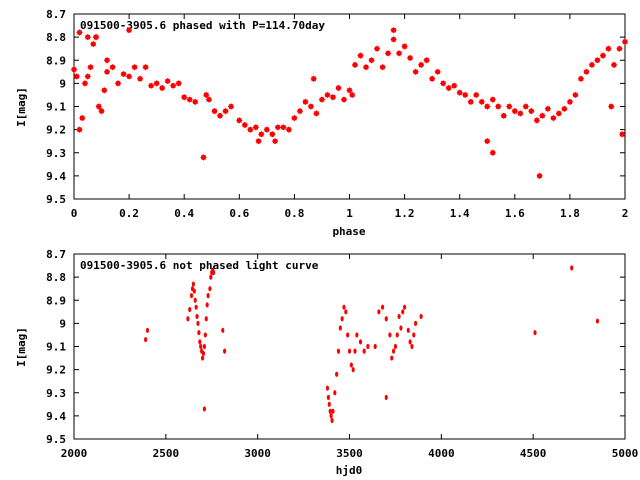  Describe the element at coordinates (441, 453) in the screenshot. I see `x-tick-label: 4000` at that location.